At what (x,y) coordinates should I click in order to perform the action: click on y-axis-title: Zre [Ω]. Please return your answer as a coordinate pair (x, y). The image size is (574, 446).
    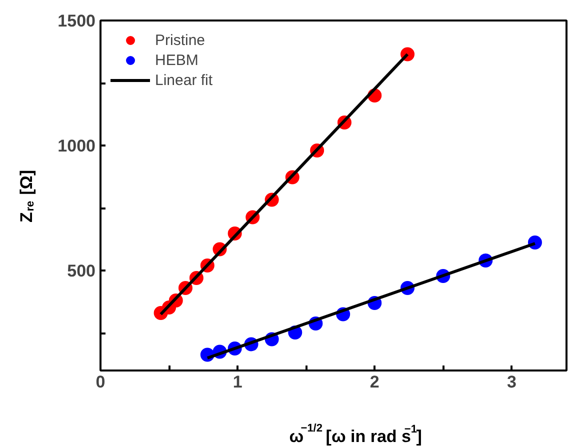
    Looking at the image, I should click on (26, 196).